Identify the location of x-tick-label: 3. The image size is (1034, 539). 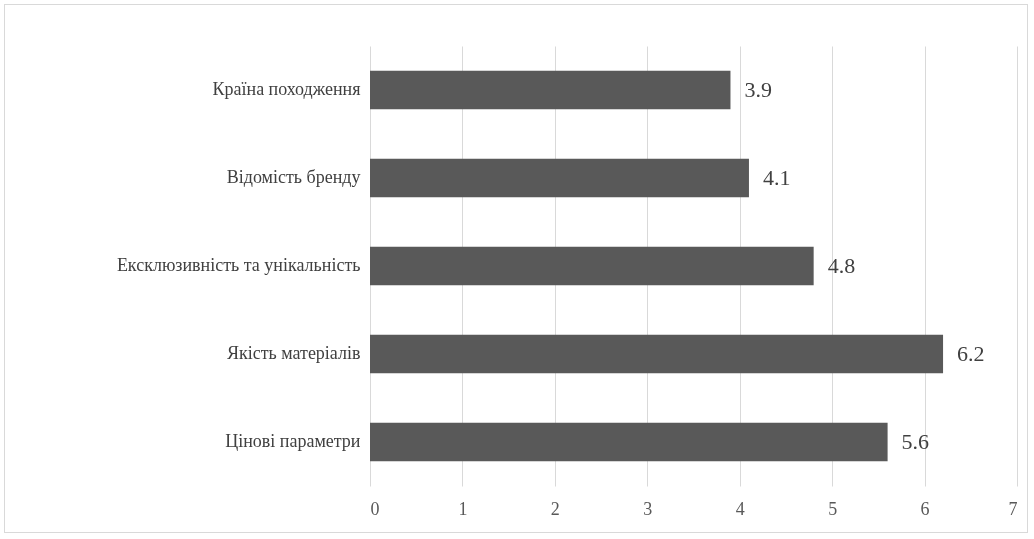
(648, 508).